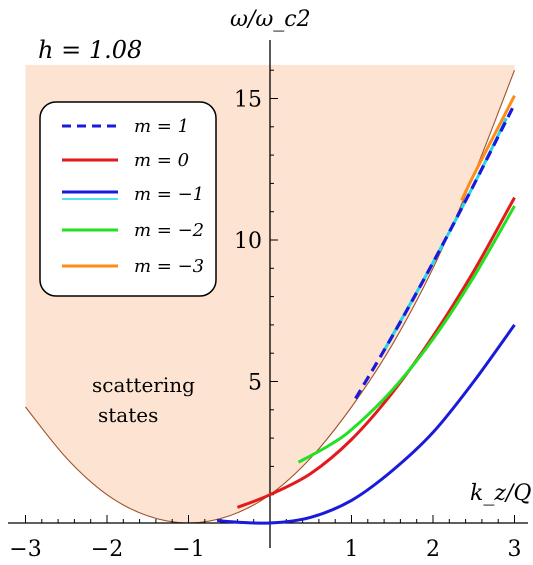 The height and width of the screenshot is (565, 533). What do you see at coordinates (270, 19) in the screenshot?
I see `y-axis-label: ω/ω_c2` at bounding box center [270, 19].